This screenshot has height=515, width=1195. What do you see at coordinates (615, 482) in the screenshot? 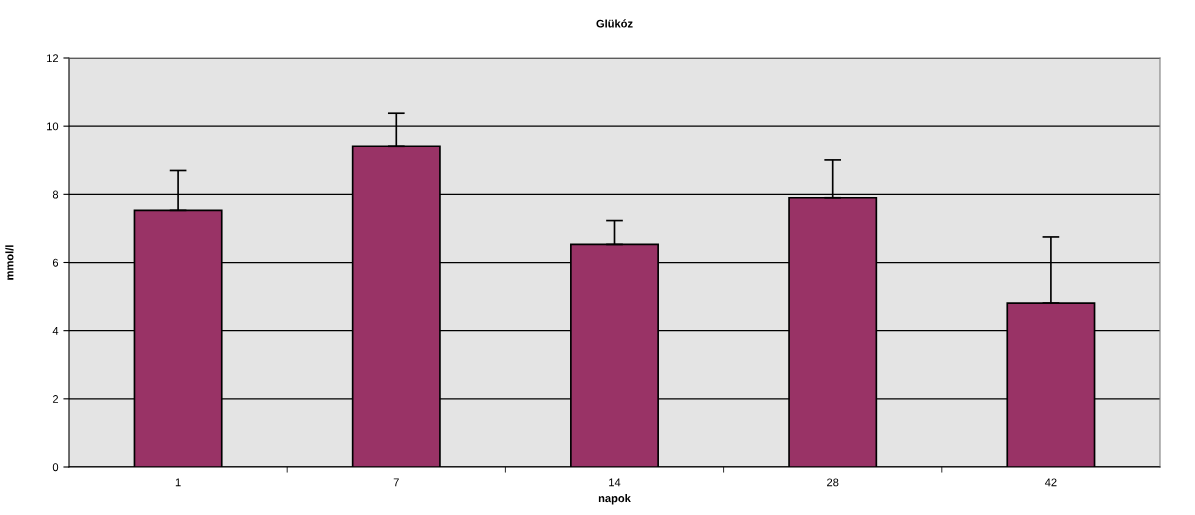
I see `x-tick-label: 14` at bounding box center [615, 482].